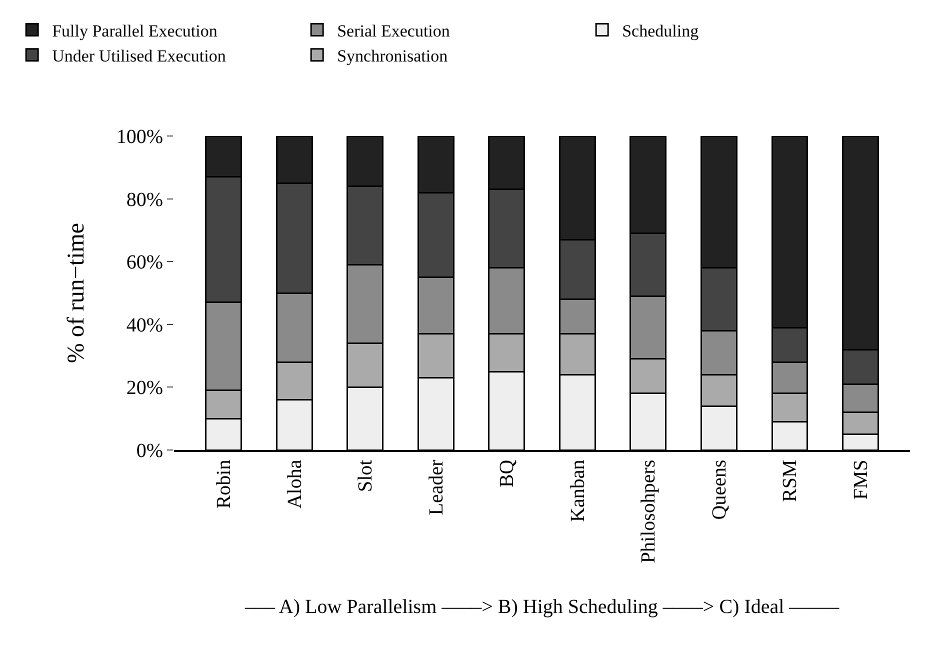 This screenshot has width=933, height=645. What do you see at coordinates (719, 490) in the screenshot?
I see `x-tick-label: Queens` at bounding box center [719, 490].